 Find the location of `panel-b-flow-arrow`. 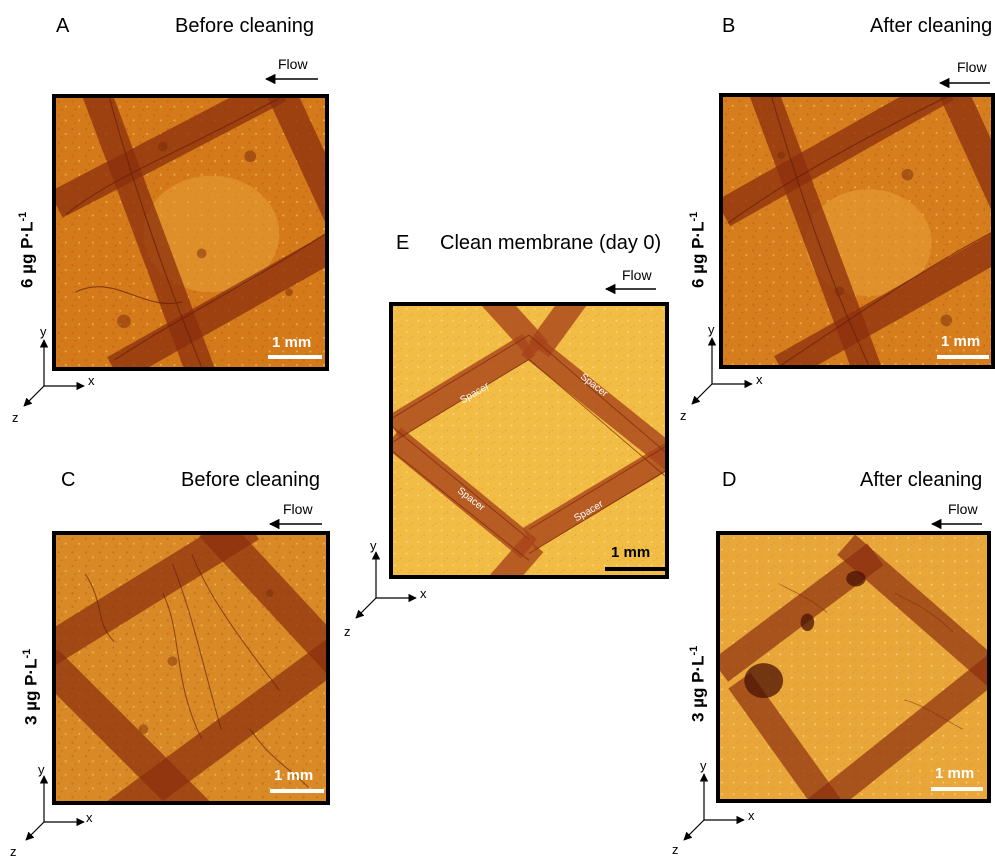

panel-b-flow-arrow is located at coordinates (964, 83).